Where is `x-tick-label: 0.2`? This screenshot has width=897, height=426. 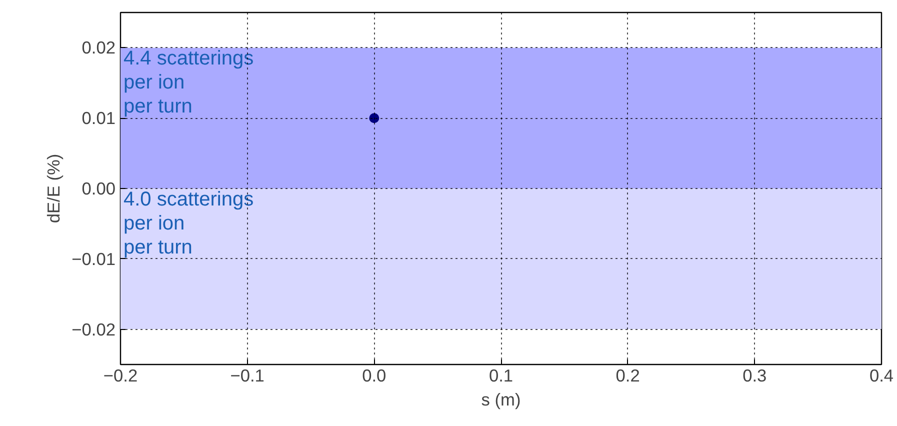 x-tick-label: 0.2 is located at coordinates (628, 376).